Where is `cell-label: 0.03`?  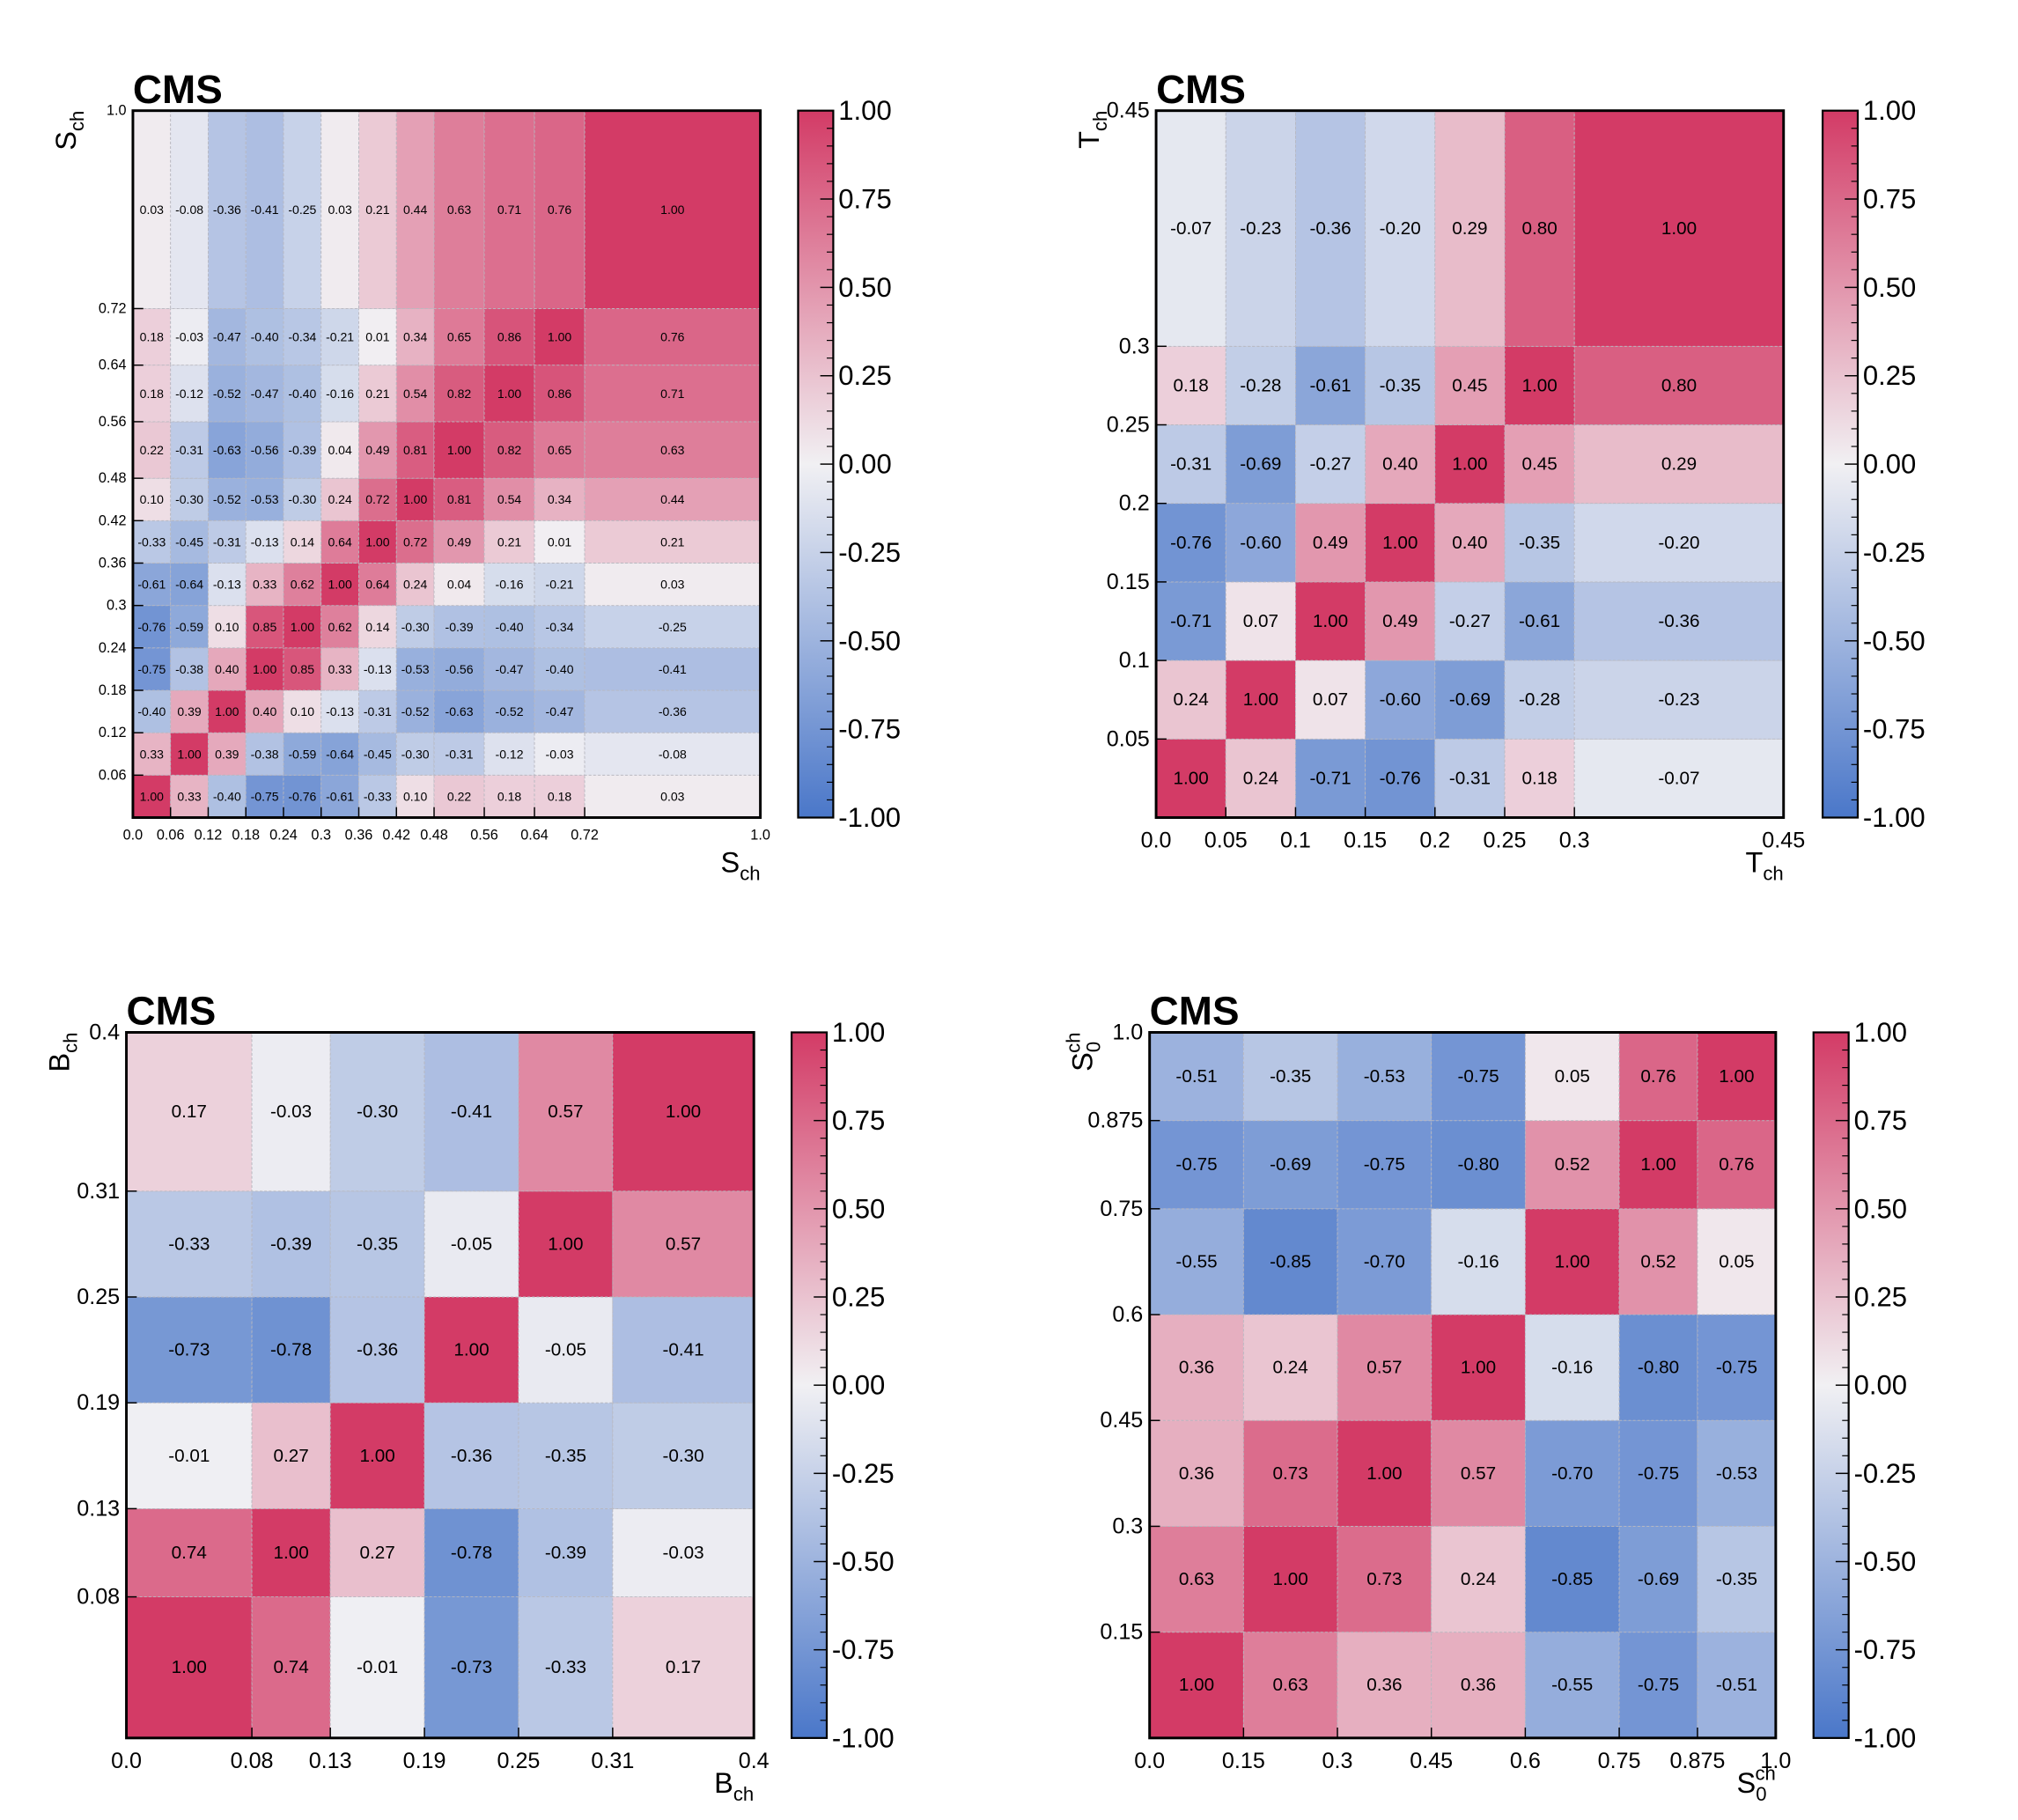 cell-label: 0.03 is located at coordinates (672, 796).